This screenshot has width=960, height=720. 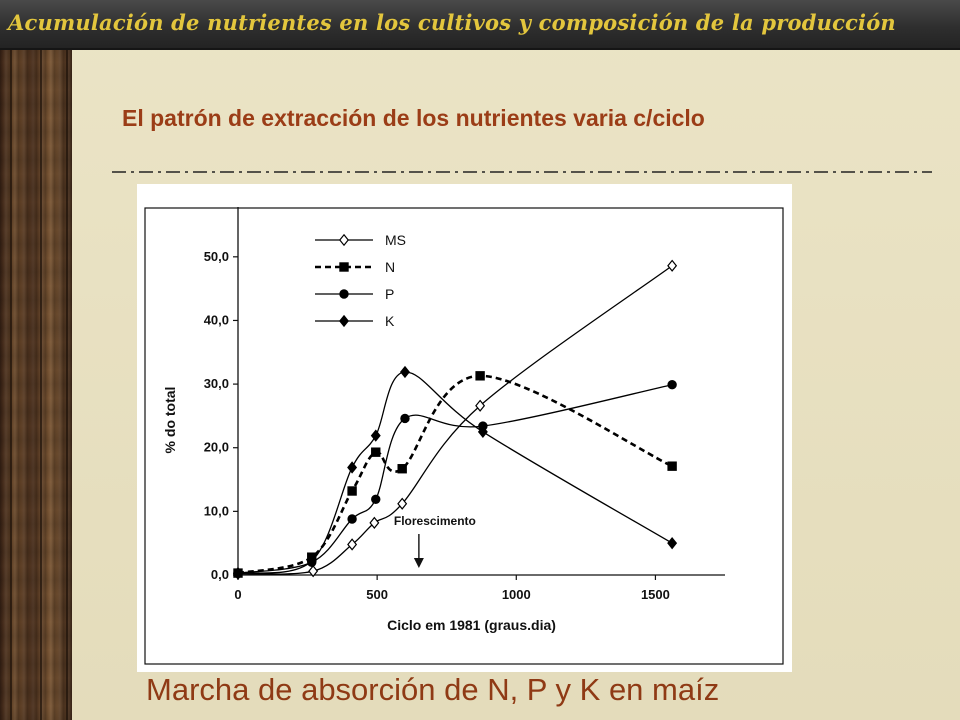 I want to click on slide-caption: Marcha de absorción de N, P y K en maíz, so click(x=433, y=689).